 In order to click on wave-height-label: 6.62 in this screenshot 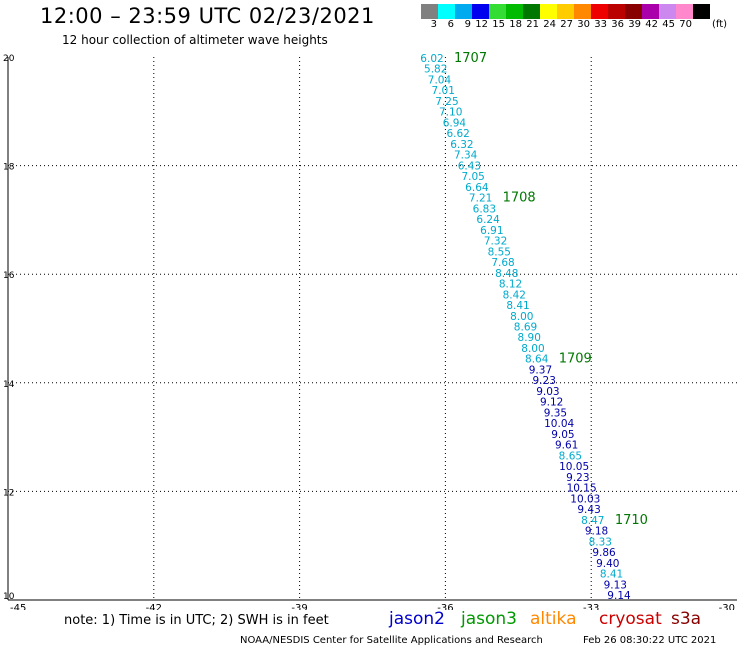, I will do `click(457, 134)`.